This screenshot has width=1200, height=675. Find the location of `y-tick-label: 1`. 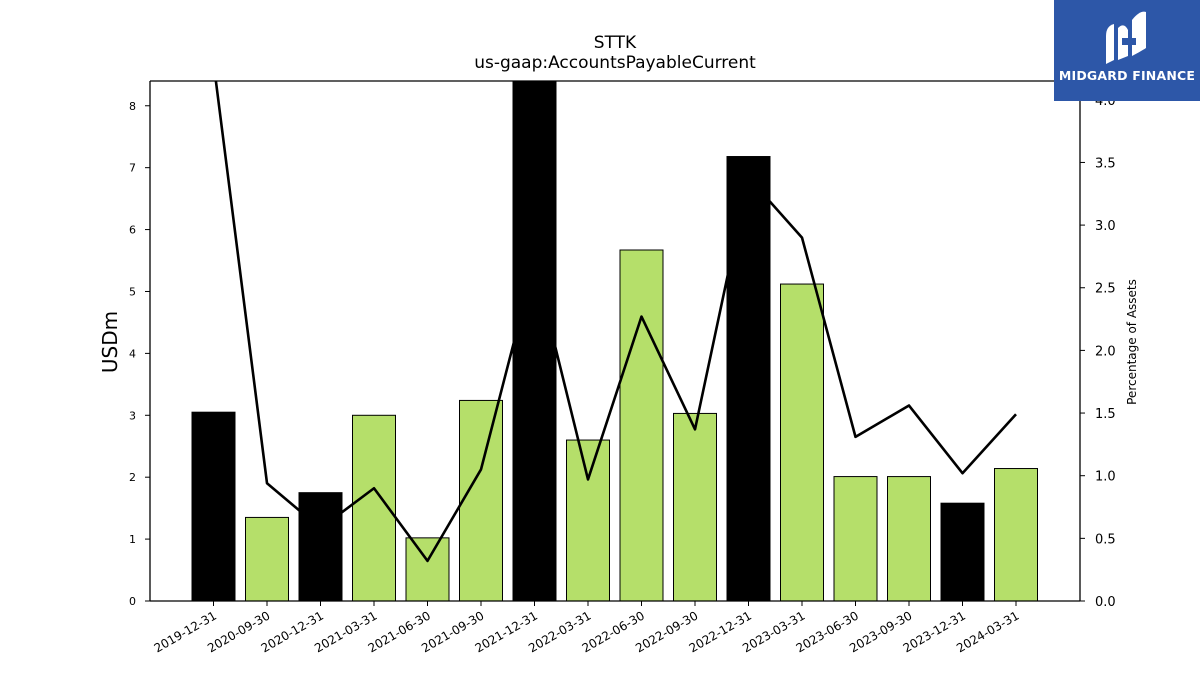

y-tick-label: 1 is located at coordinates (132, 539).